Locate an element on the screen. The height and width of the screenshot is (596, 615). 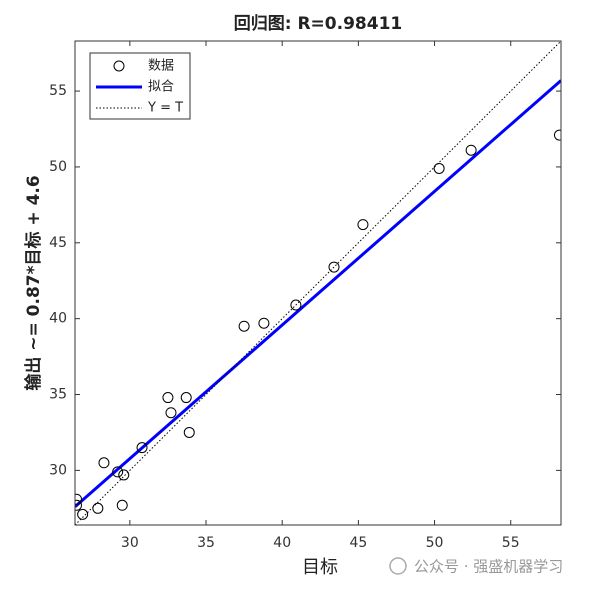
y-tick-label: 30 is located at coordinates (58, 470).